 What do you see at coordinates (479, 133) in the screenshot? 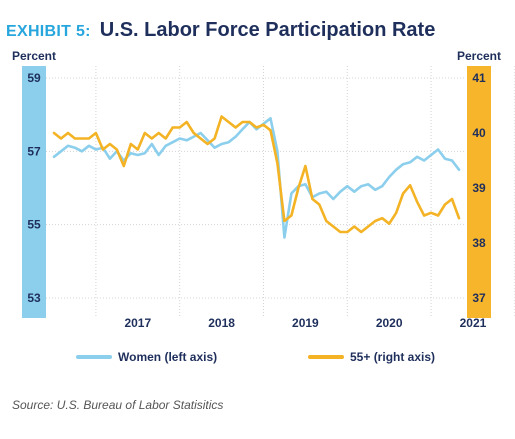
I see `right-tick-label: 40` at bounding box center [479, 133].